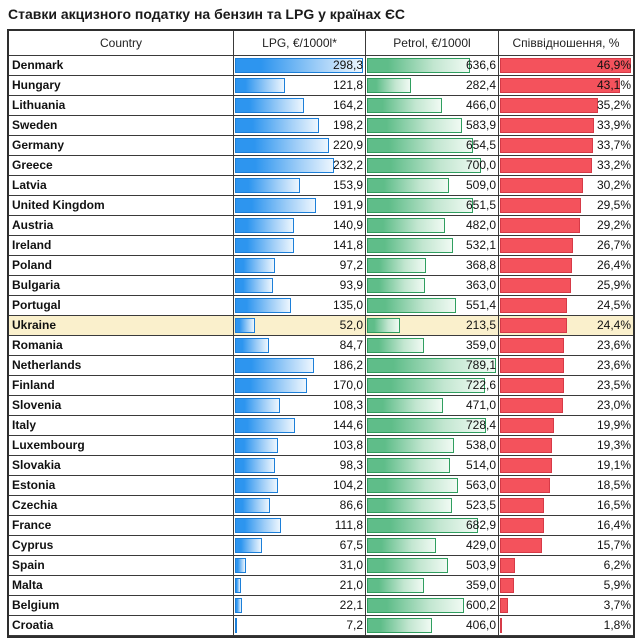 This screenshot has height=639, width=643. I want to click on petrol-cell: 429,0, so click(432, 546).